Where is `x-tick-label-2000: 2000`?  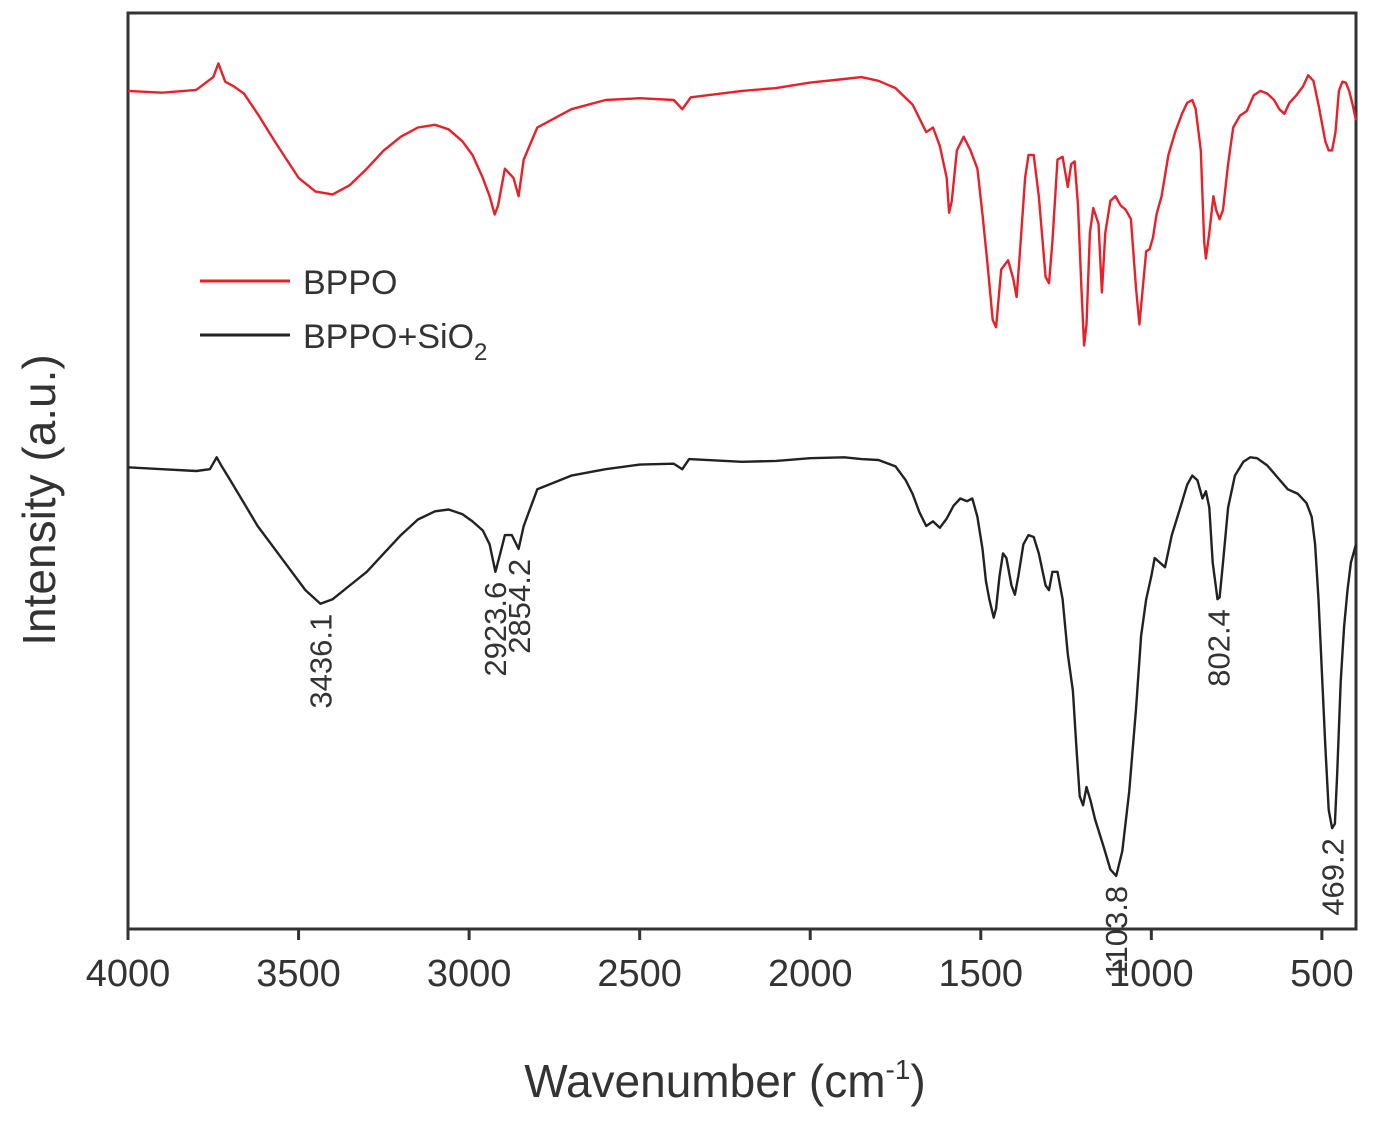 x-tick-label-2000: 2000 is located at coordinates (810, 974).